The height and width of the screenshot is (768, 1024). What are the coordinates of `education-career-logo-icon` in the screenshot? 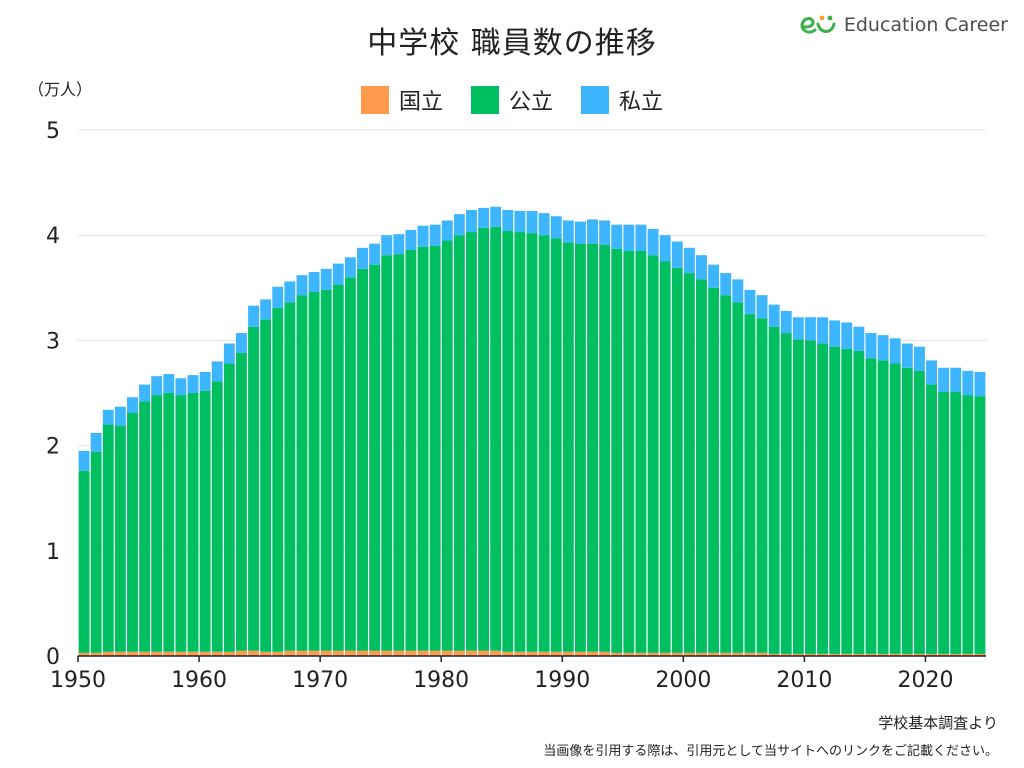 It's located at (818, 24).